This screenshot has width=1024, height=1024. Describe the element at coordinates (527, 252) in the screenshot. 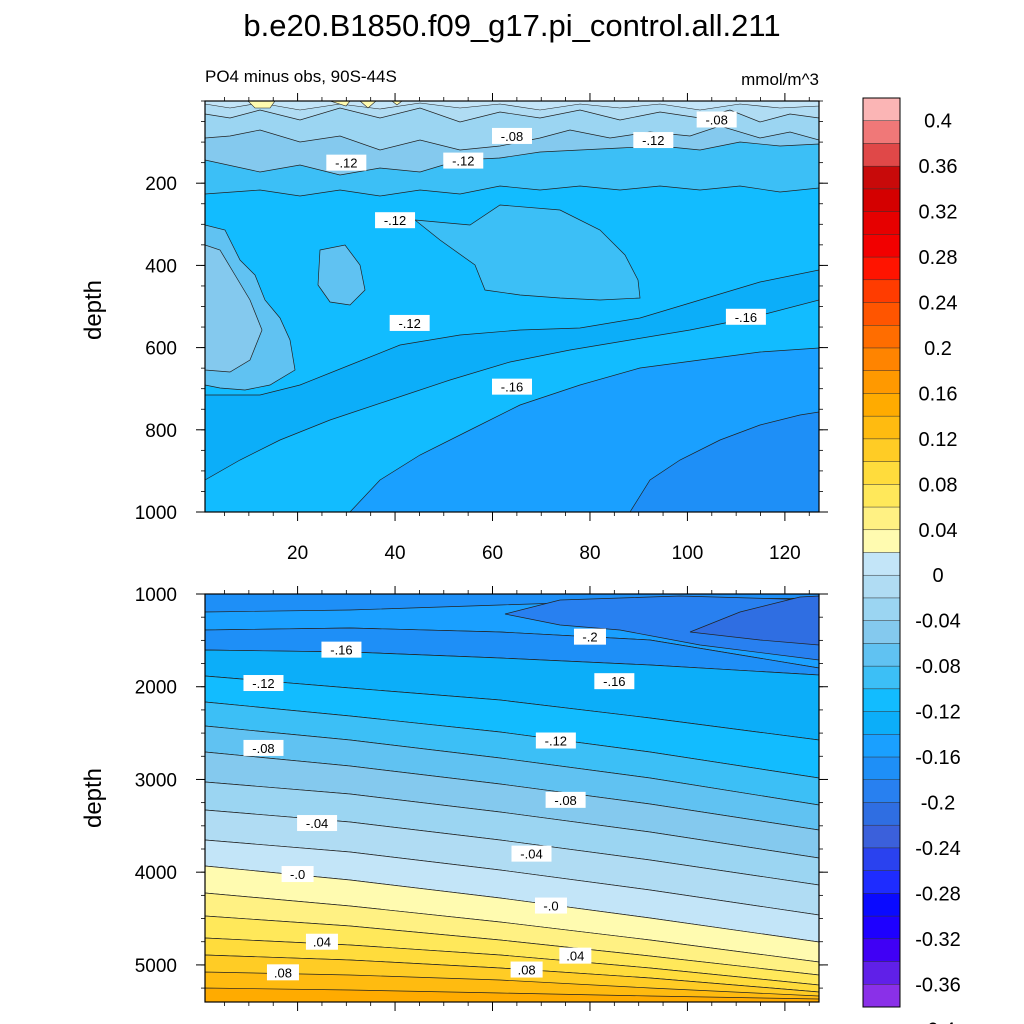

I see `upper-patch-right` at that location.